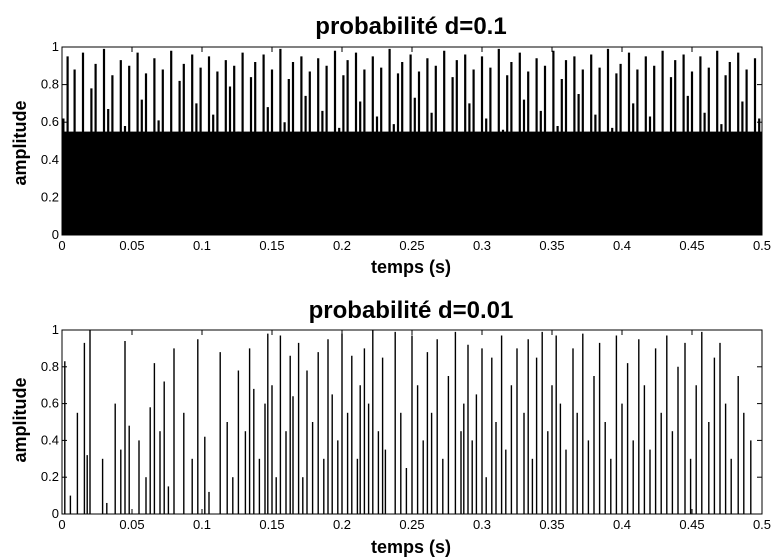 This screenshot has height=559, width=777. What do you see at coordinates (410, 26) in the screenshot?
I see `chart-title: probabilité d=0.1` at bounding box center [410, 26].